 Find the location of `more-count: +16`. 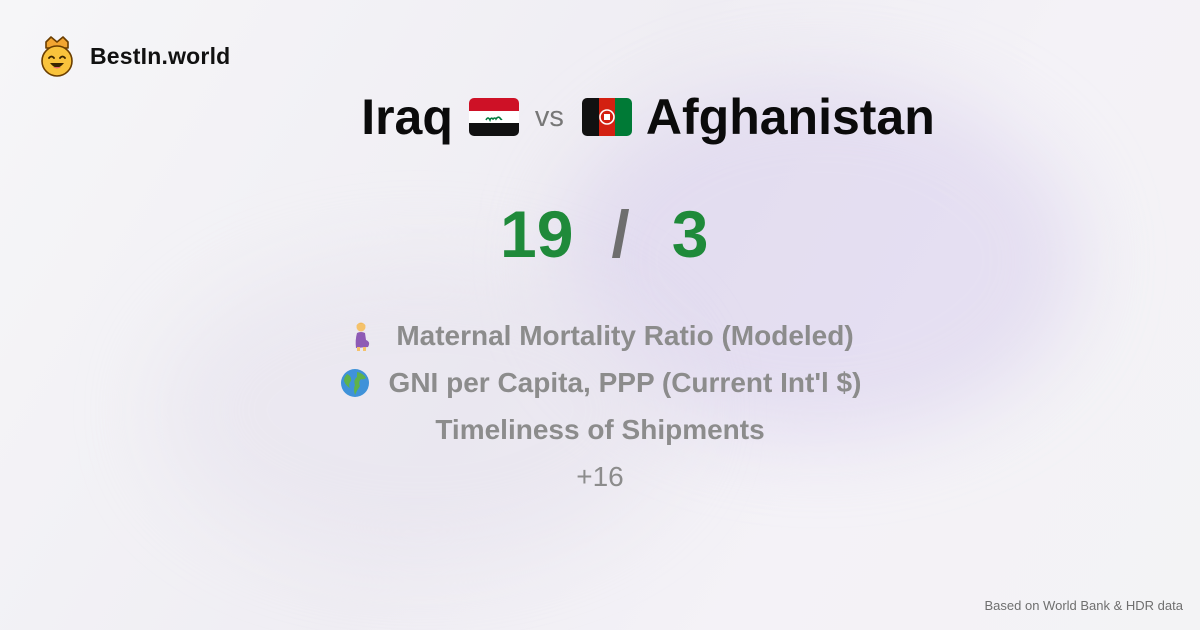

more-count: +16 is located at coordinates (600, 476).